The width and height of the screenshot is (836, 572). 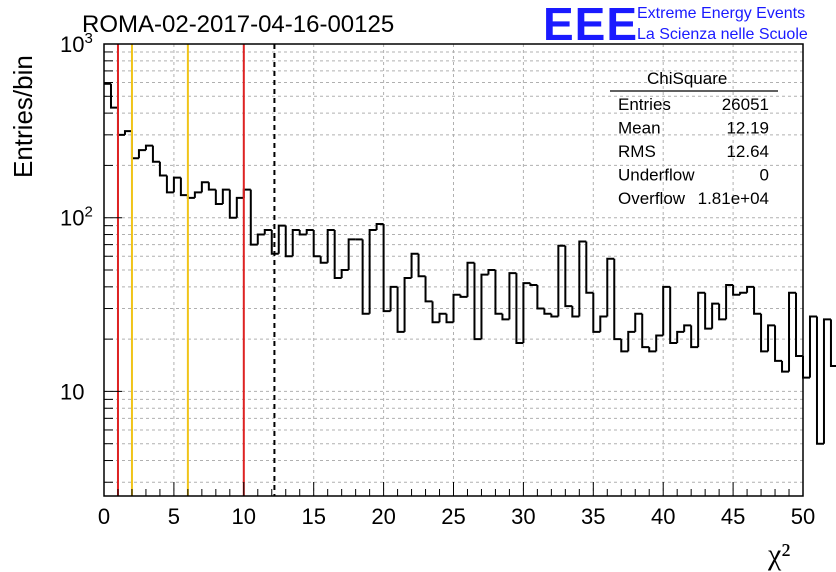 What do you see at coordinates (721, 13) in the screenshot?
I see `logo-line-1: Extreme Energy Events` at bounding box center [721, 13].